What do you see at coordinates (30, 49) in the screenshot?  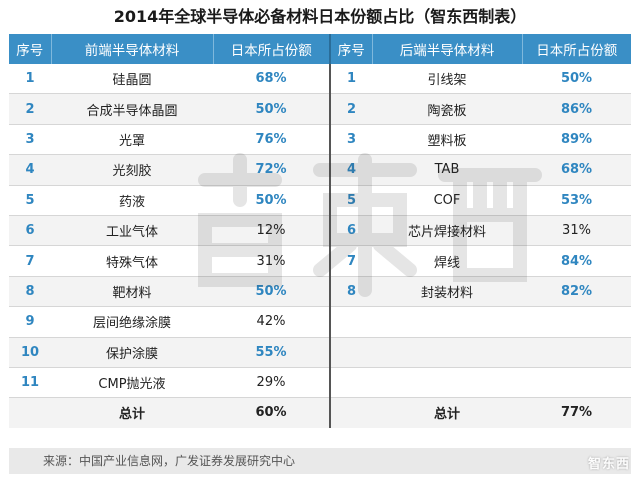 I see `header-seq-left: 序号` at bounding box center [30, 49].